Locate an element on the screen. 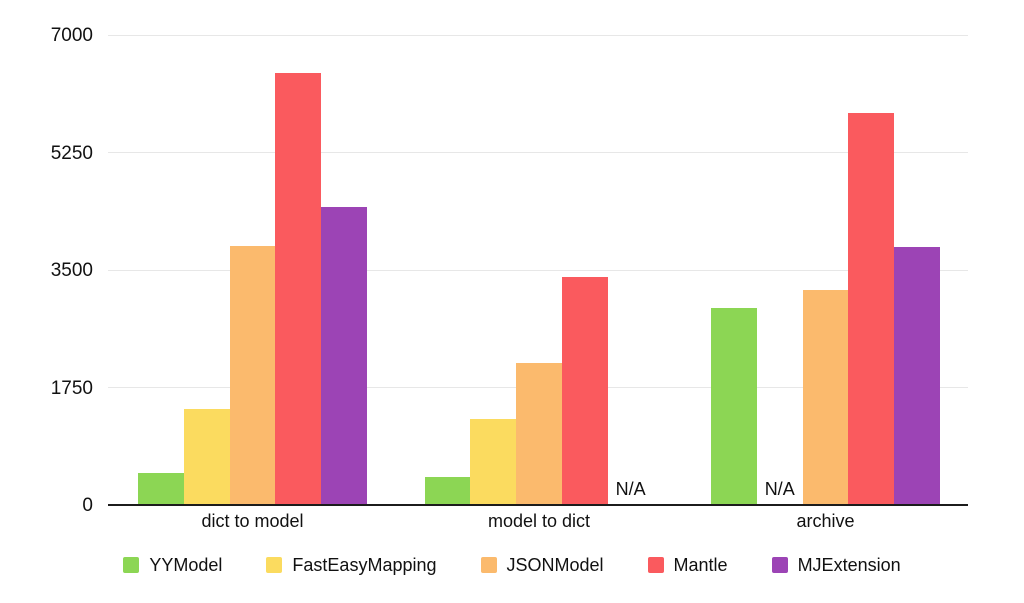 The width and height of the screenshot is (1024, 603). bar-mjextension-archive is located at coordinates (917, 376).